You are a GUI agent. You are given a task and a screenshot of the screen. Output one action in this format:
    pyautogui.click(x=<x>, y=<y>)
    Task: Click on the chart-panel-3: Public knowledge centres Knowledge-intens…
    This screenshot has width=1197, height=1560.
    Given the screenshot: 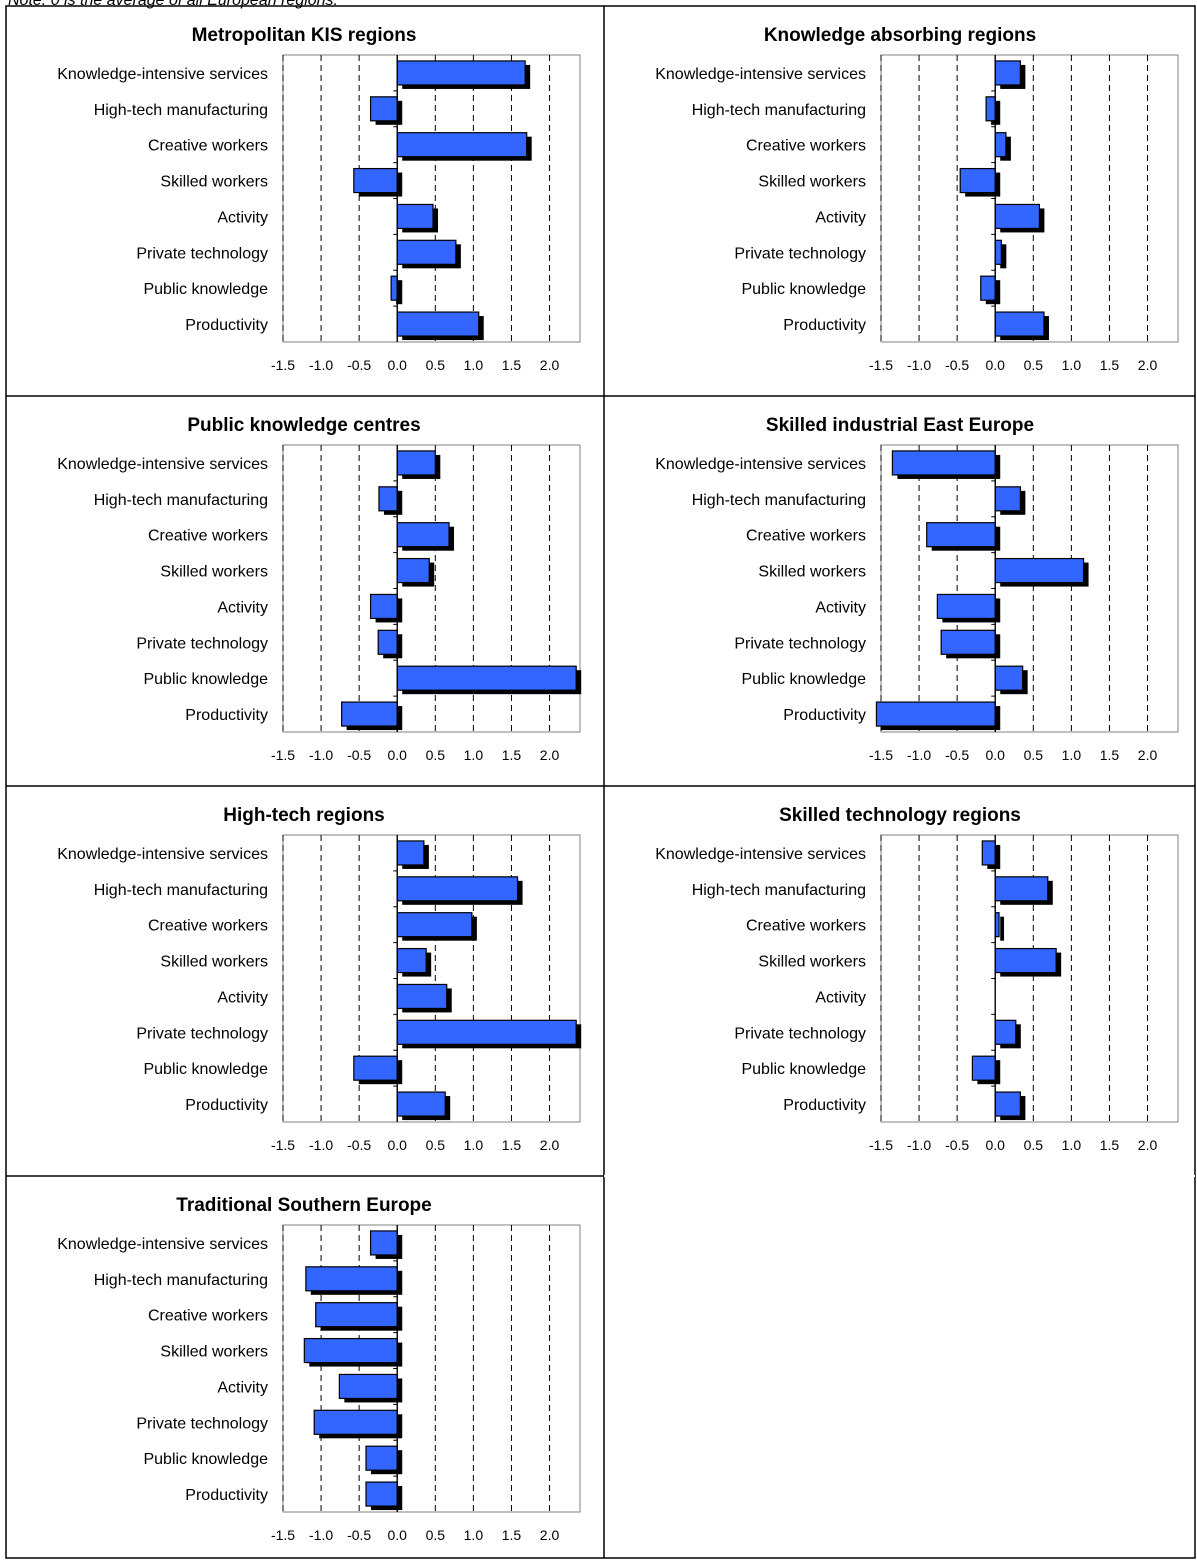 What is the action you would take?
    pyautogui.click(x=319, y=589)
    